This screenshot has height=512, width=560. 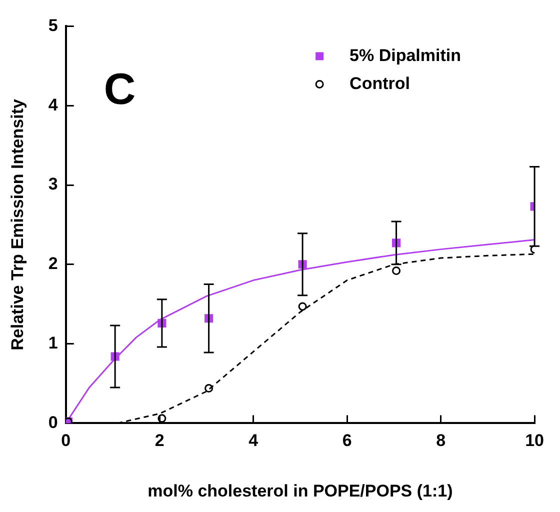 I want to click on y-tick-label: 0, so click(x=53, y=422).